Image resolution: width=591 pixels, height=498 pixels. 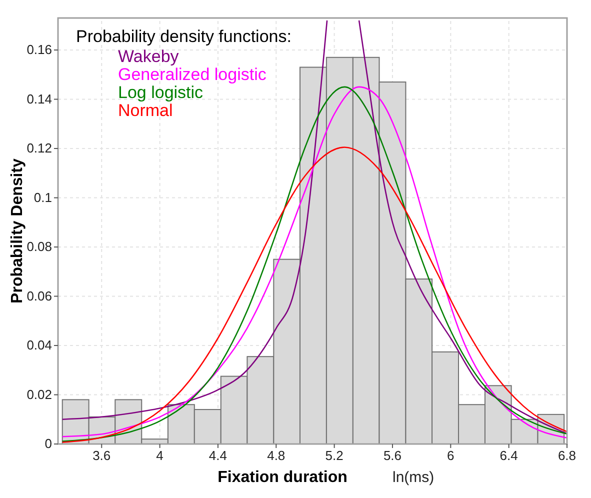 What do you see at coordinates (283, 477) in the screenshot?
I see `x-axis-title: Fixation duration` at bounding box center [283, 477].